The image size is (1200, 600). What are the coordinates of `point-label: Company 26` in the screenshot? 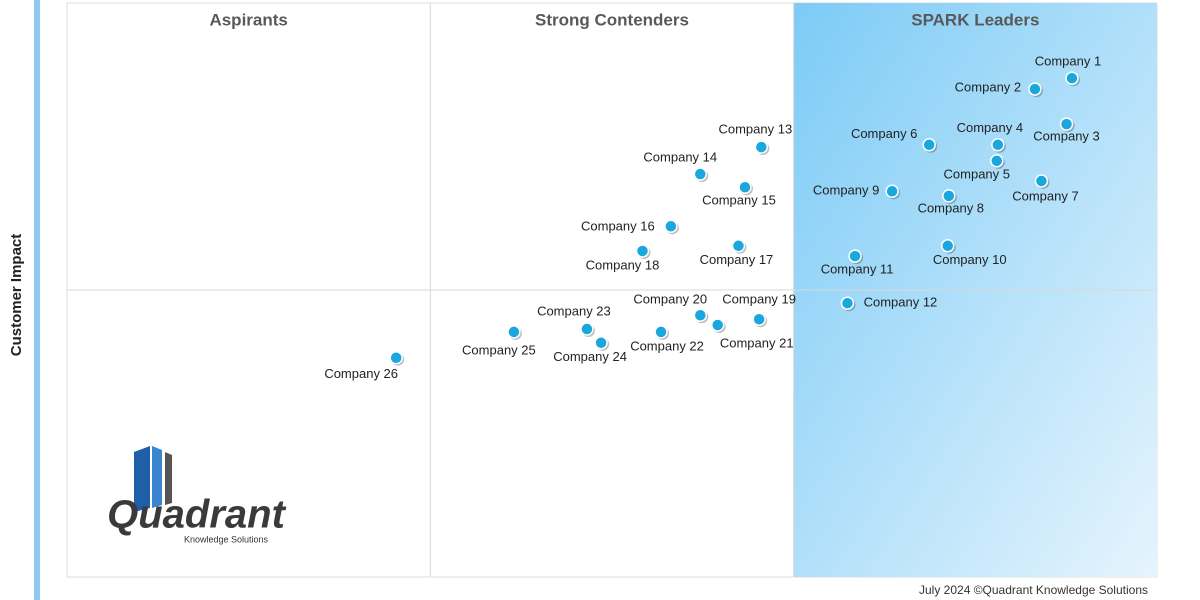 It's located at (361, 373).